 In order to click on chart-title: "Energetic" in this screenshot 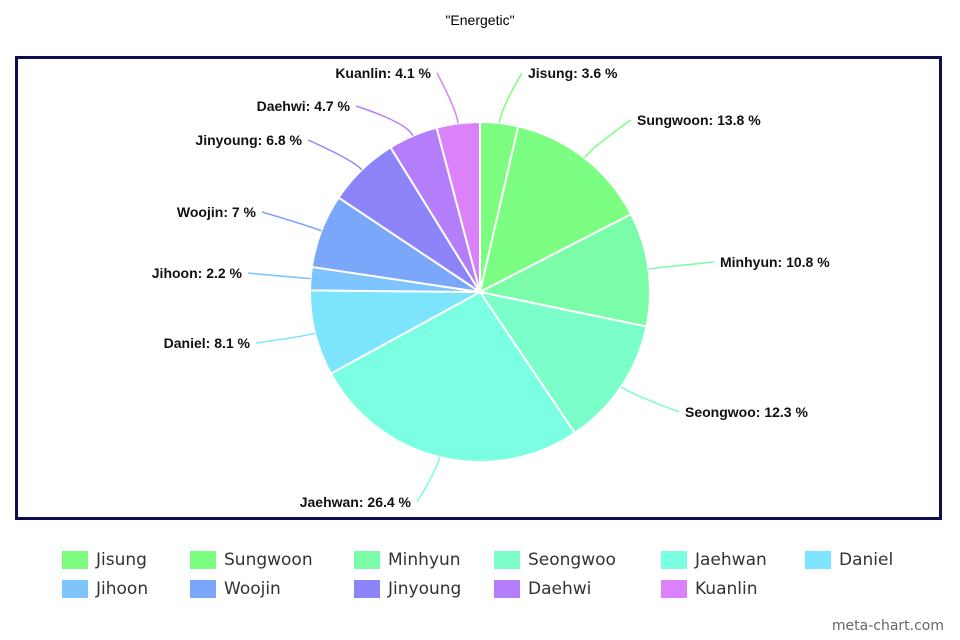, I will do `click(480, 20)`.